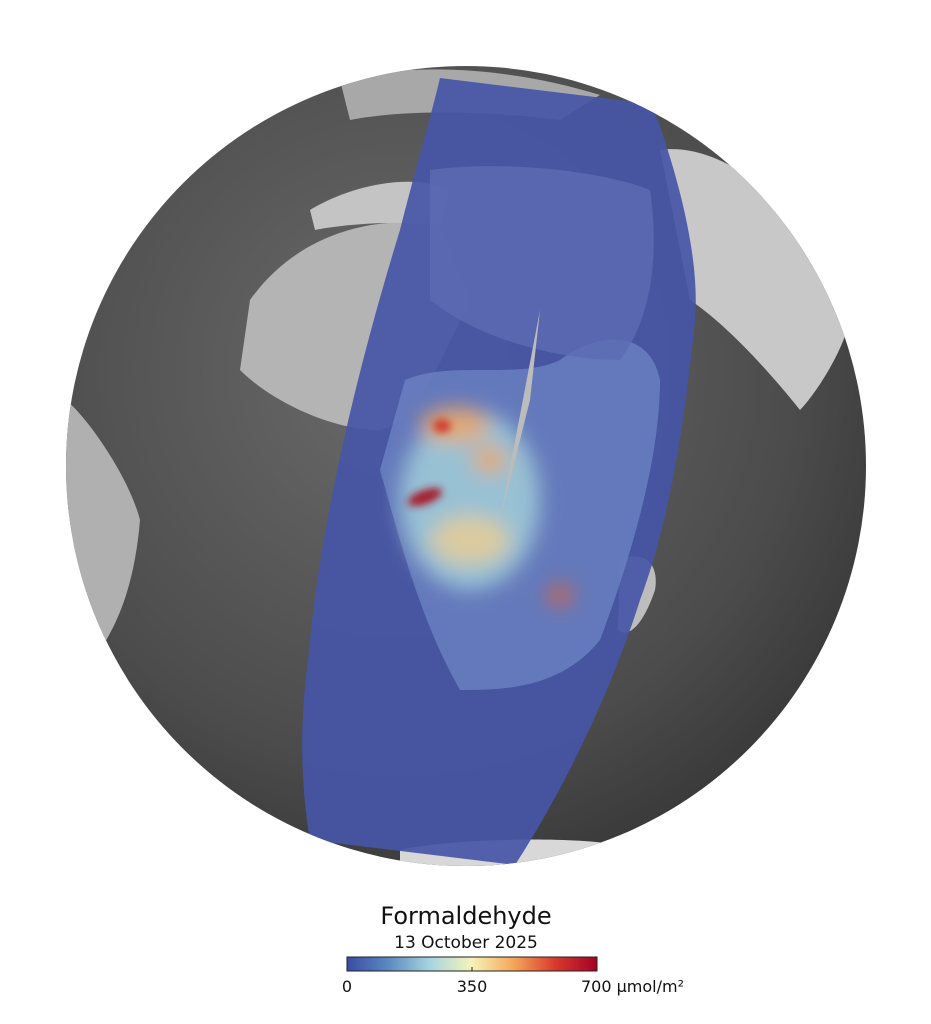  I want to click on colorbar-tick-label: 0, so click(347, 986).